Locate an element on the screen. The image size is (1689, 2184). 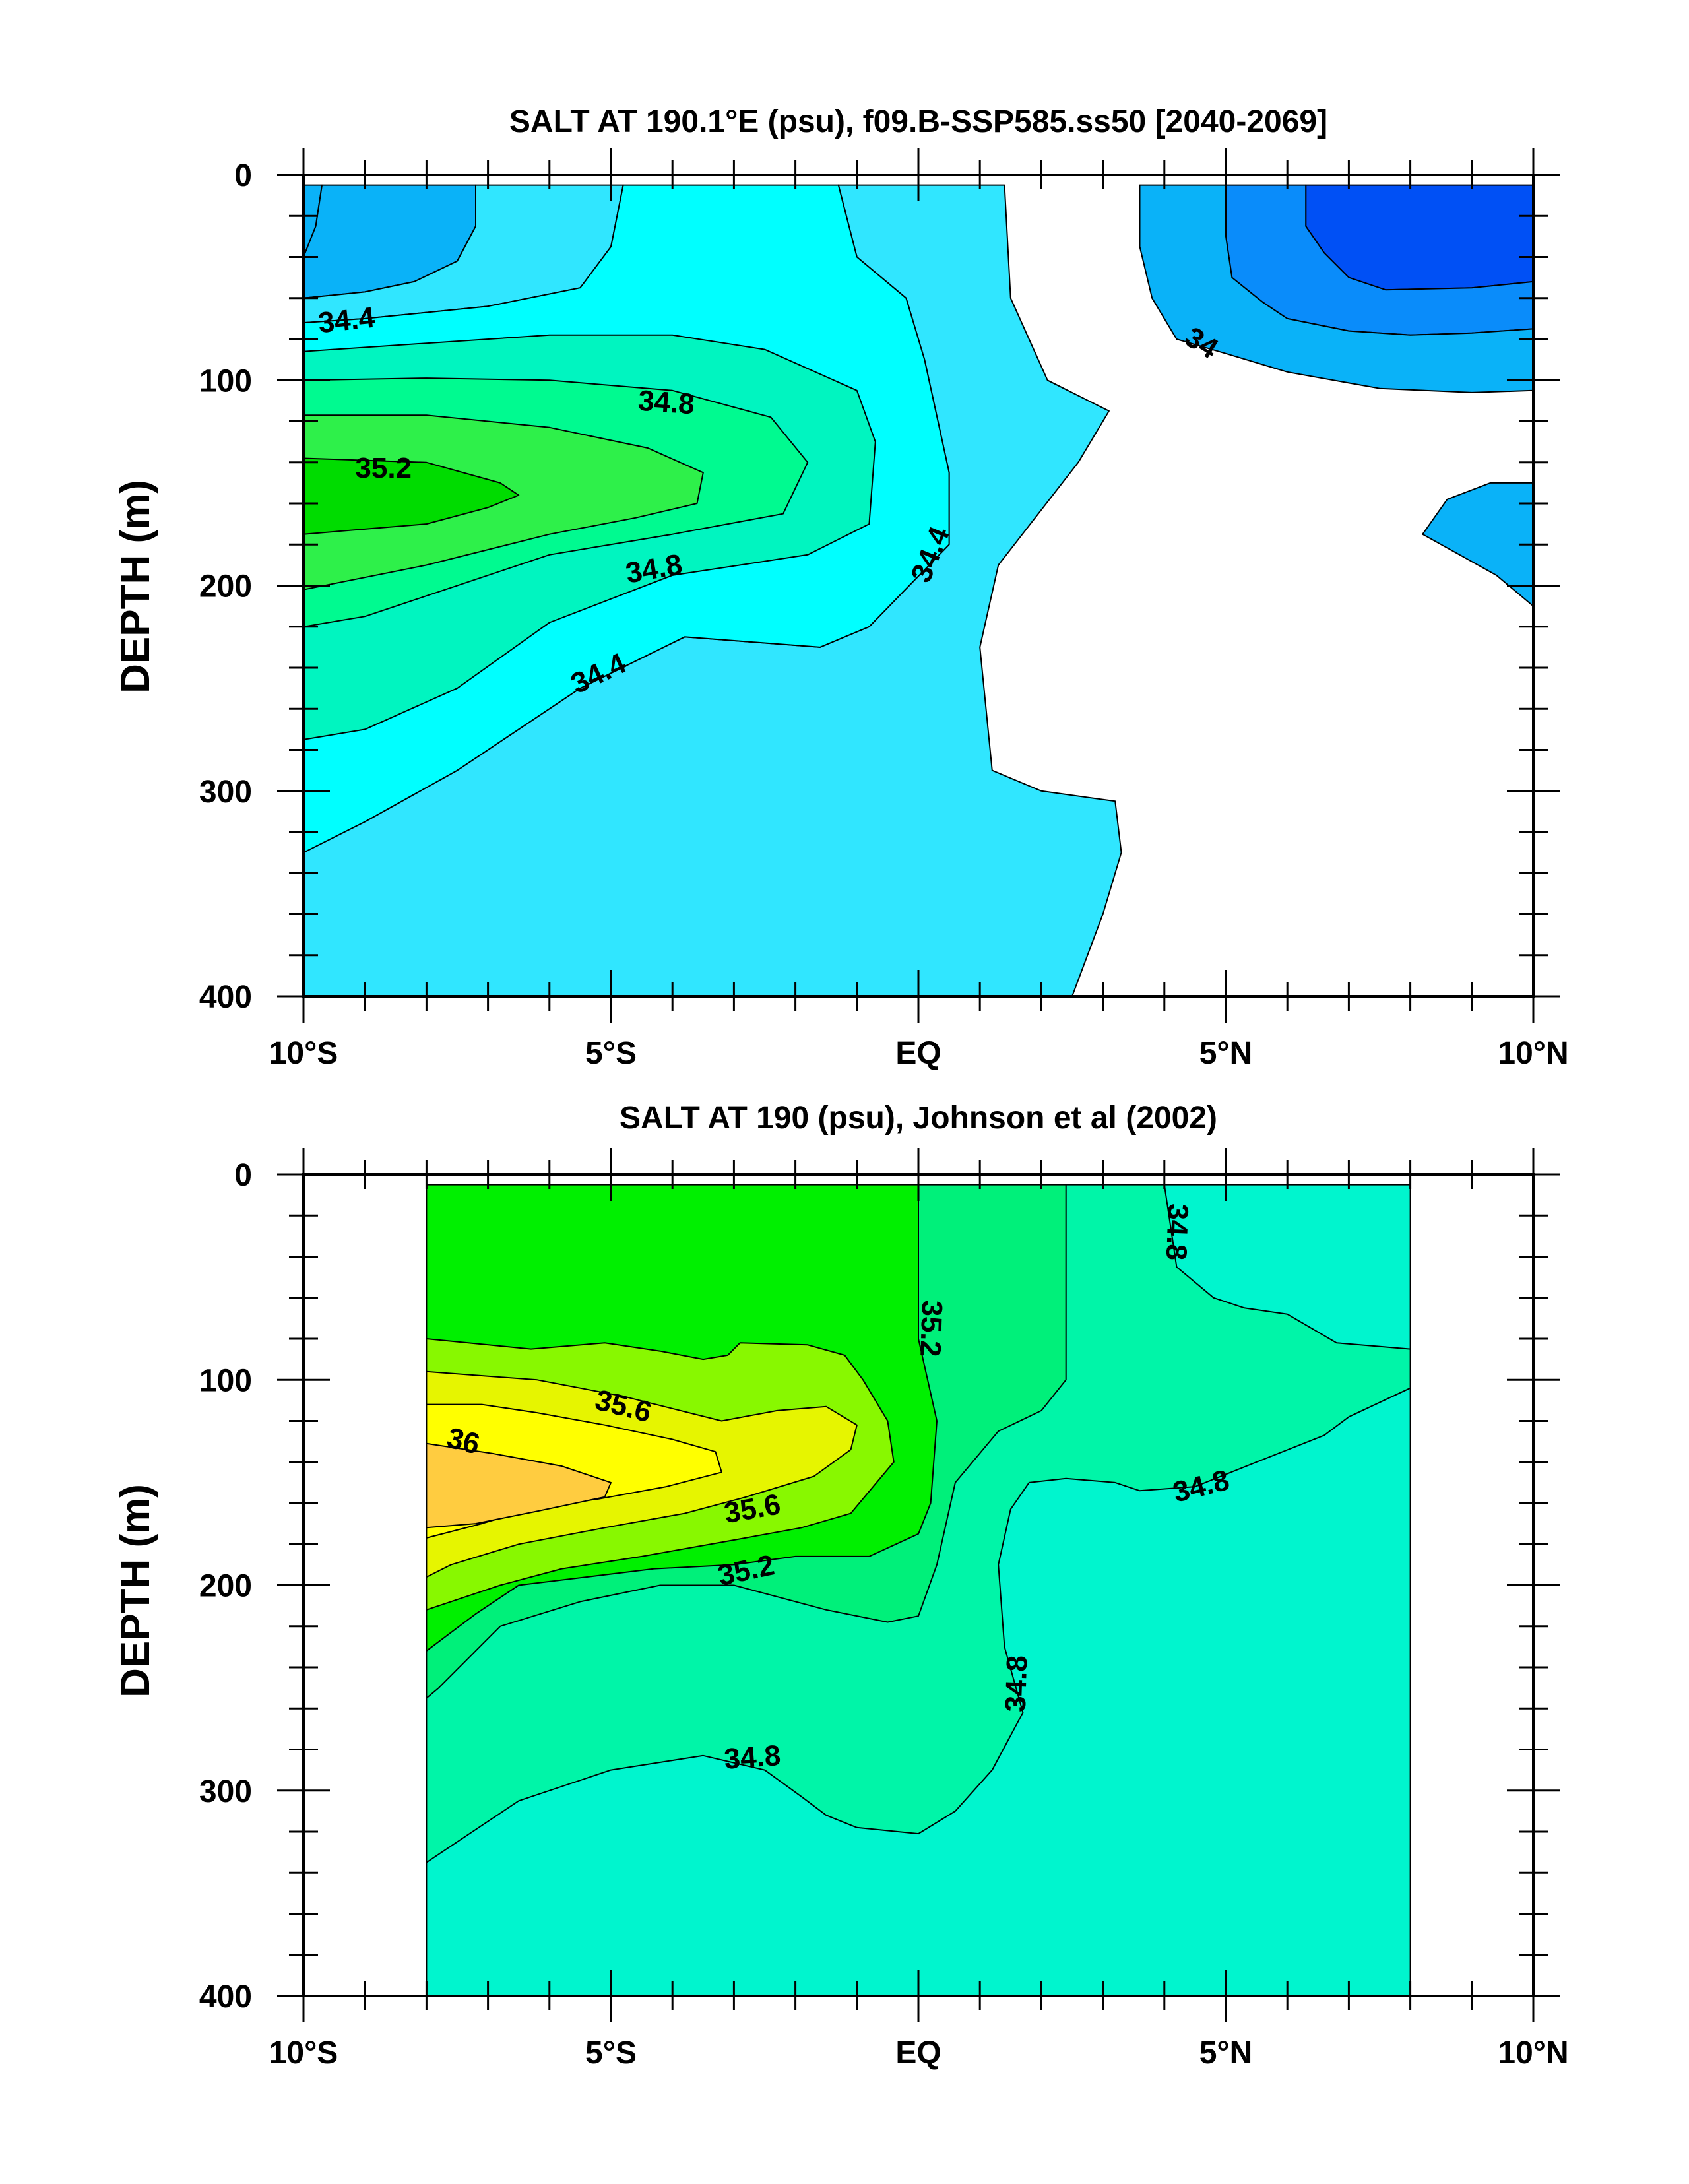
bottom-x-tick-label: 10°N is located at coordinates (1533, 2053).